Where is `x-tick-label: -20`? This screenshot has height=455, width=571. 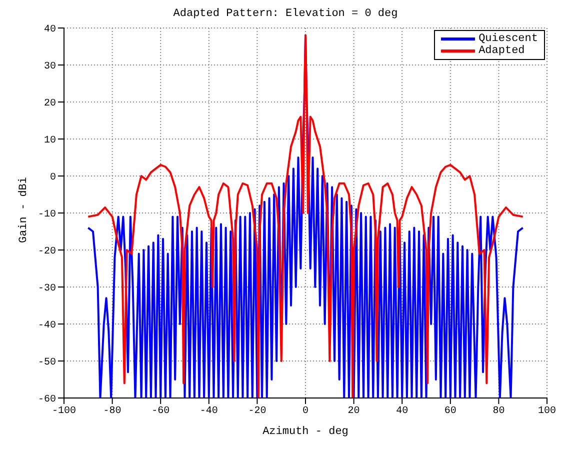
x-tick-label: -20 is located at coordinates (257, 412).